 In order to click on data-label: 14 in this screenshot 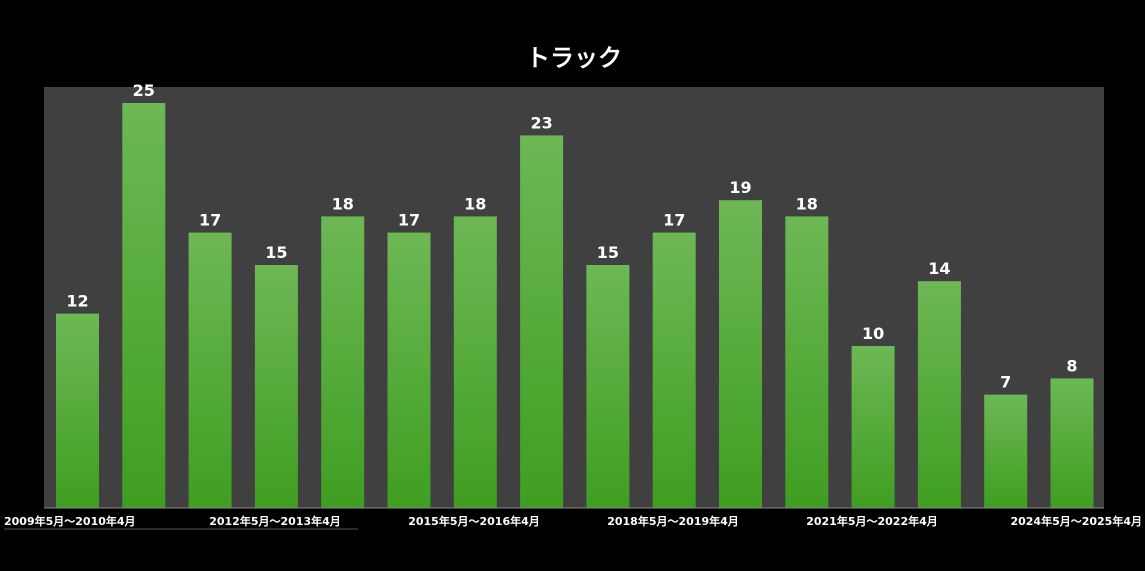, I will do `click(939, 268)`.